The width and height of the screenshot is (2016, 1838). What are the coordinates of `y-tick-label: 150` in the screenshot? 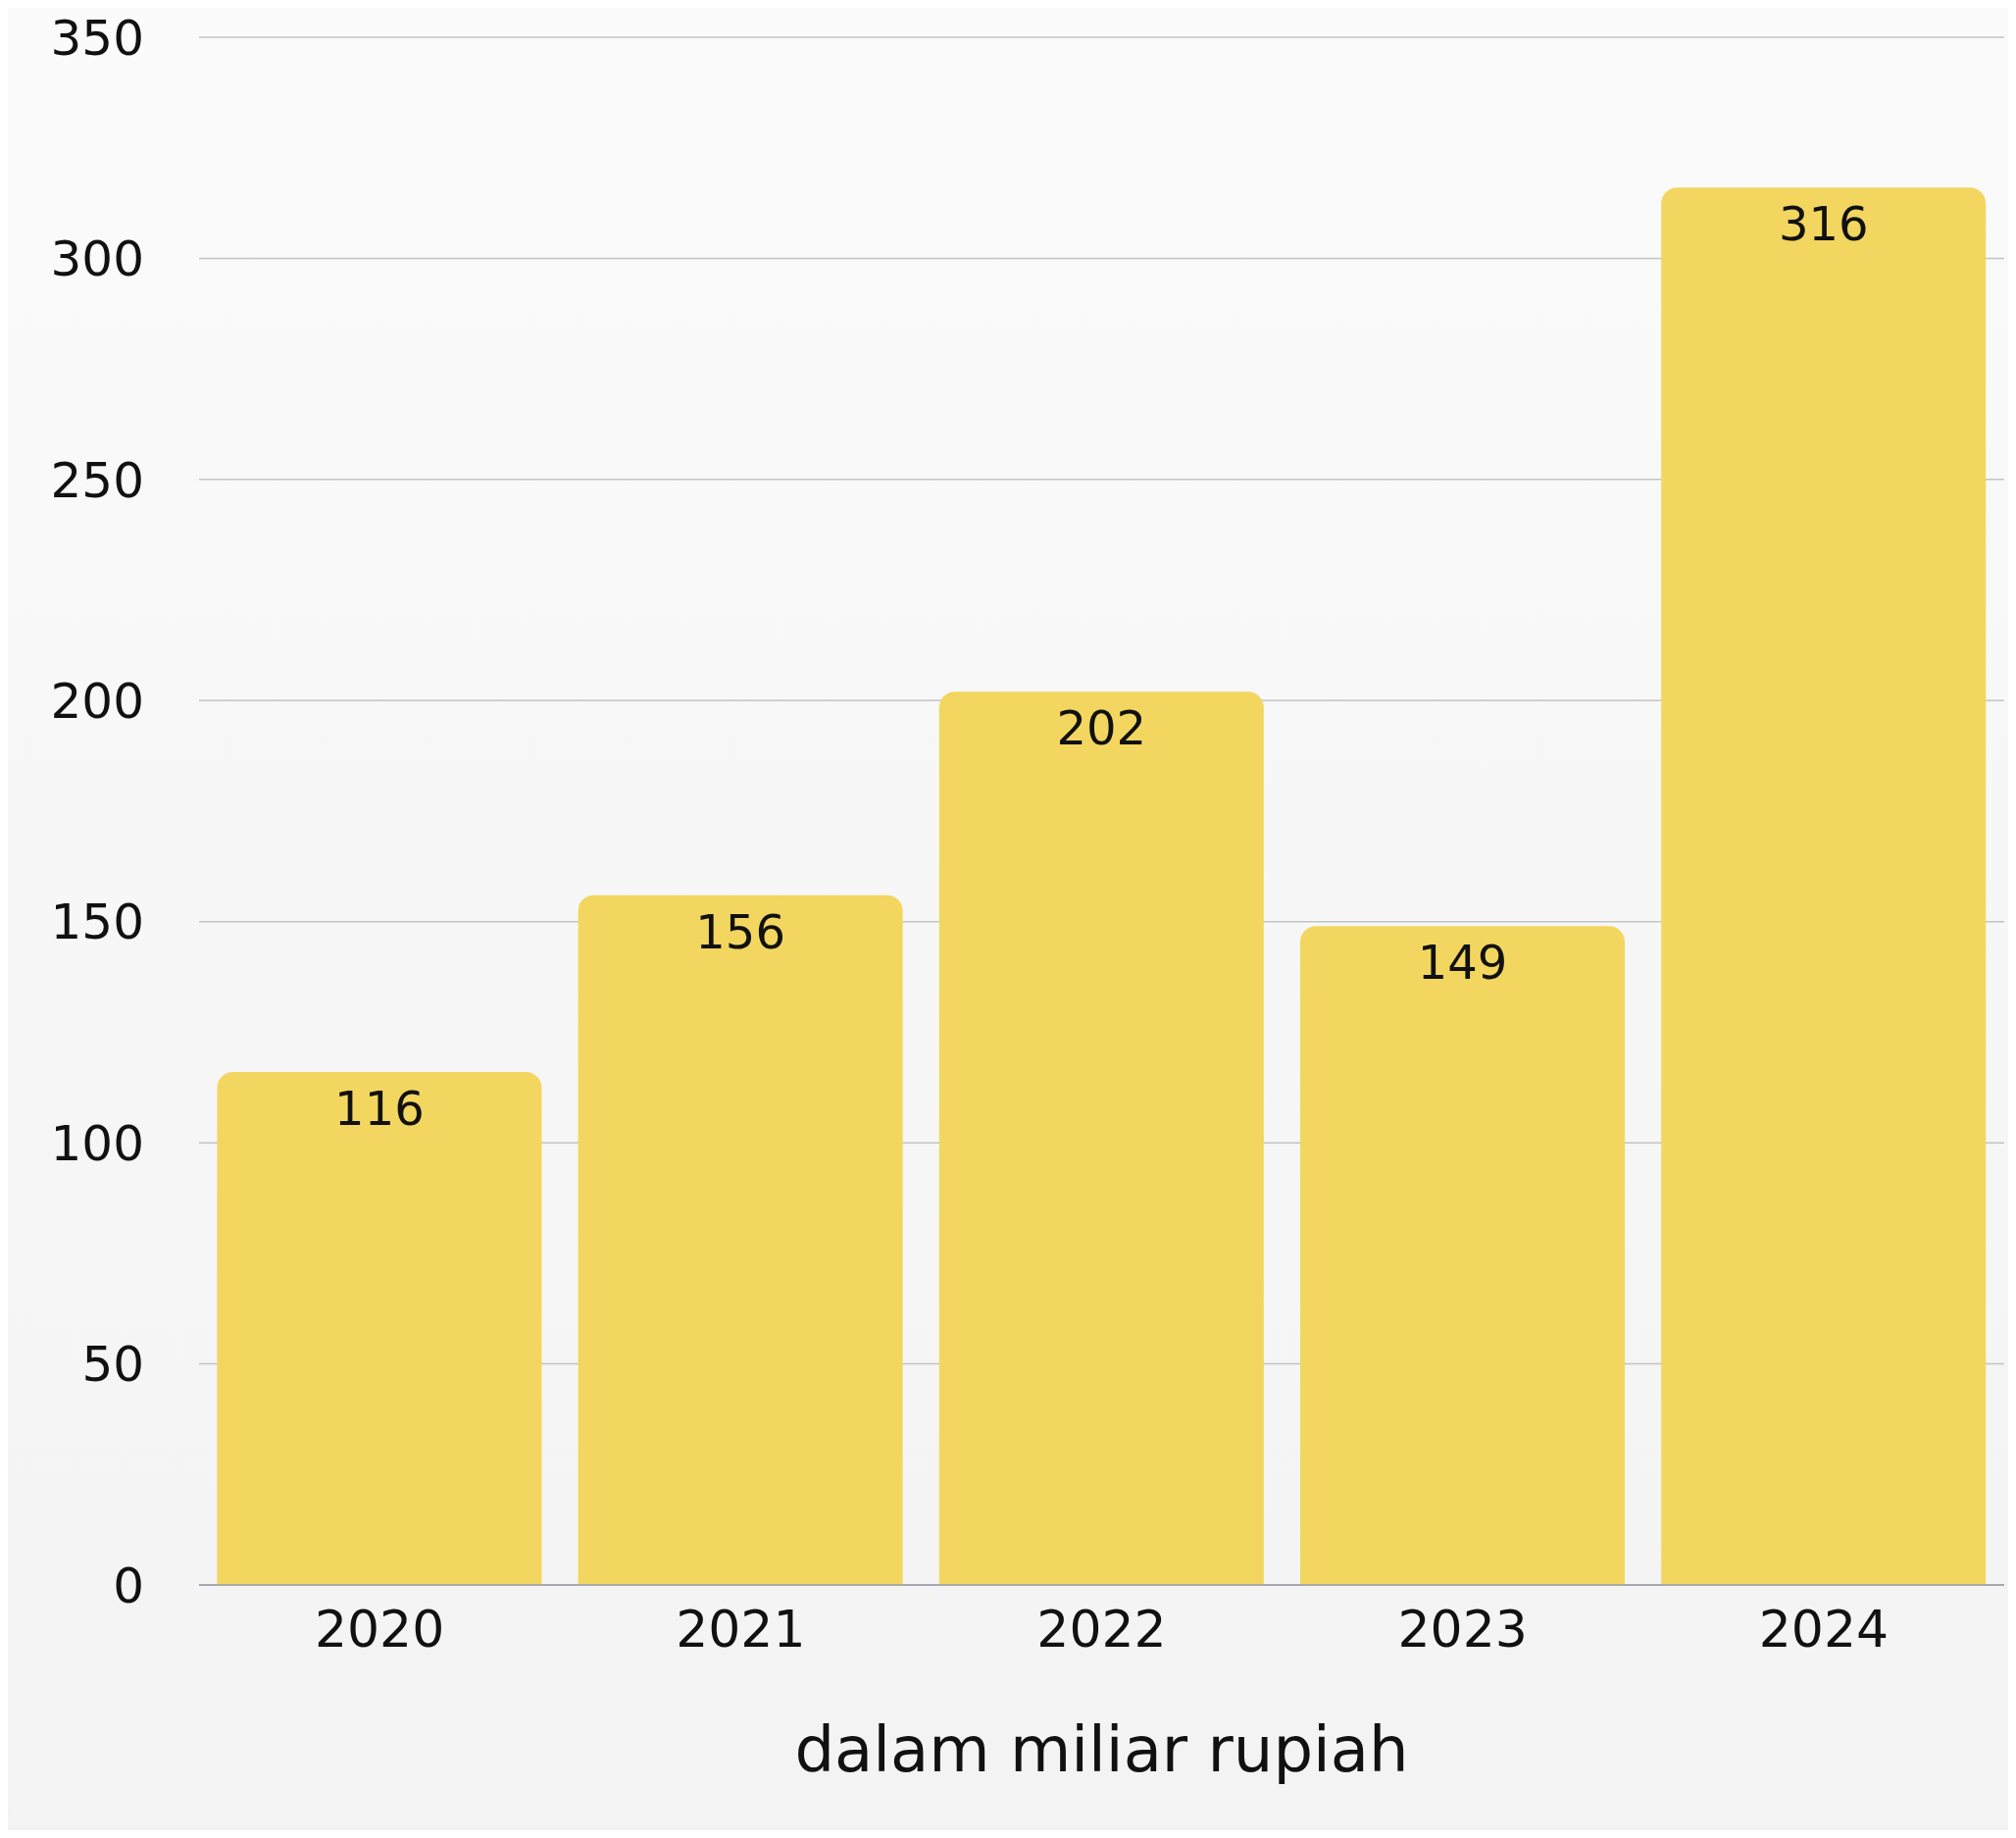 It's located at (97, 922).